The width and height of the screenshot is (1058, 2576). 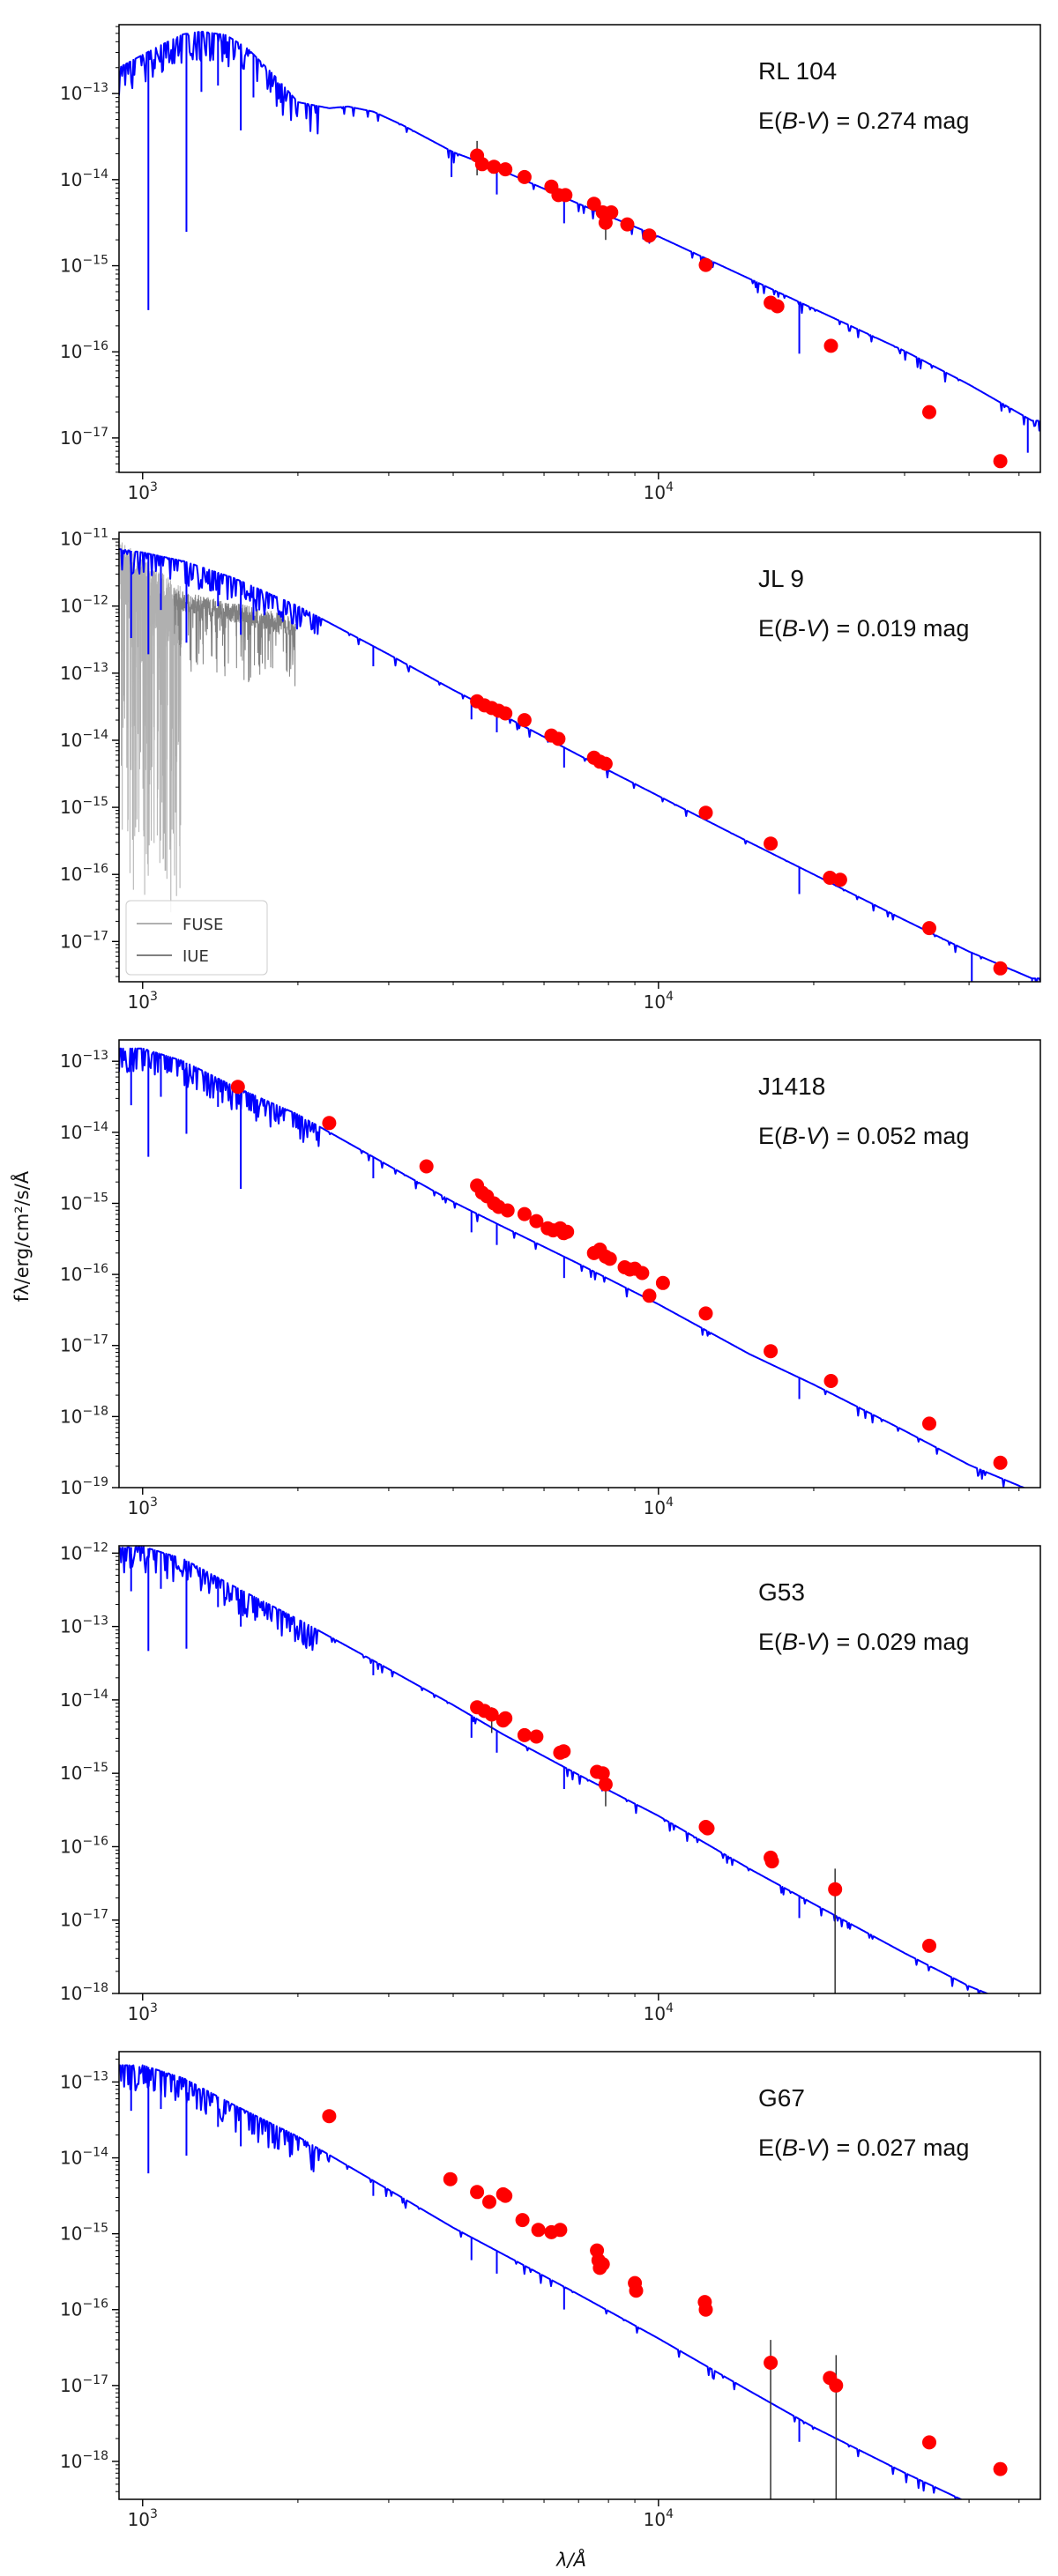 I want to click on star-name: JL 9, so click(x=781, y=578).